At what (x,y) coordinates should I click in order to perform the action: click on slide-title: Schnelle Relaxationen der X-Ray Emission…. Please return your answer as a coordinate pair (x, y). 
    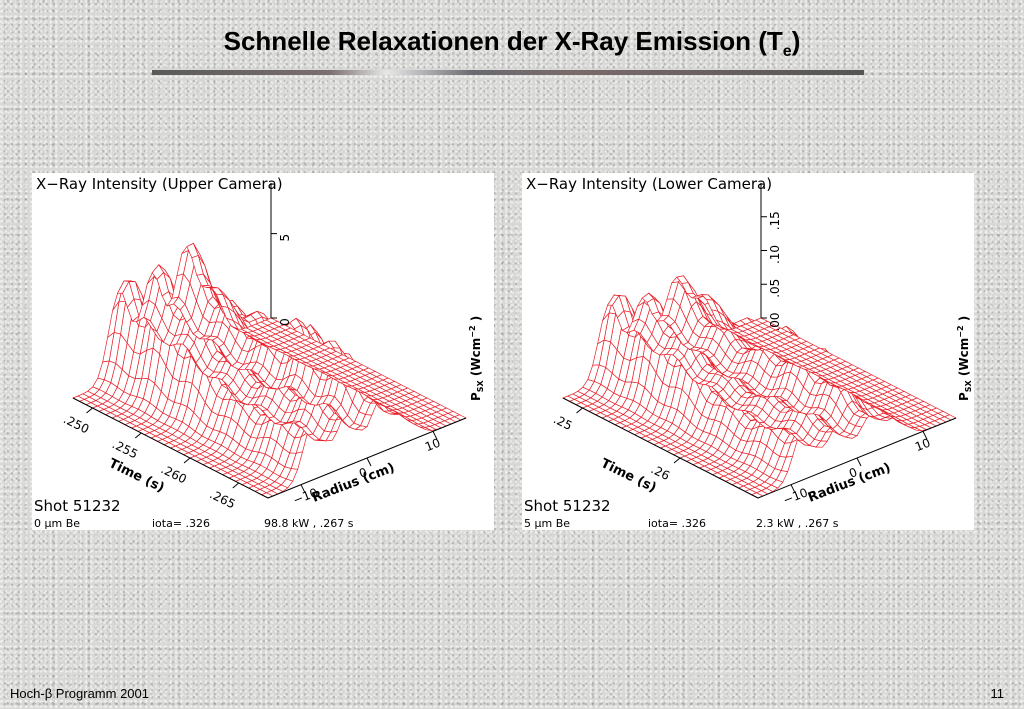
    Looking at the image, I should click on (512, 43).